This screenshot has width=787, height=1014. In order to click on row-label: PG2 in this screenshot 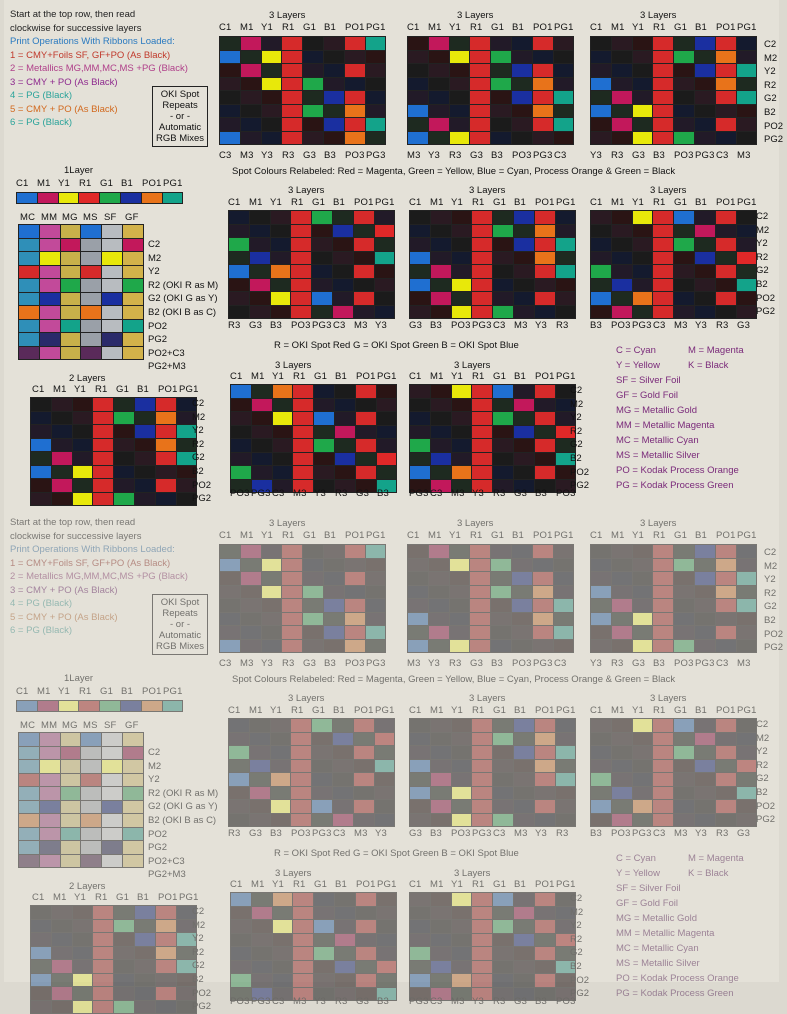, I will do `click(202, 1007)`.